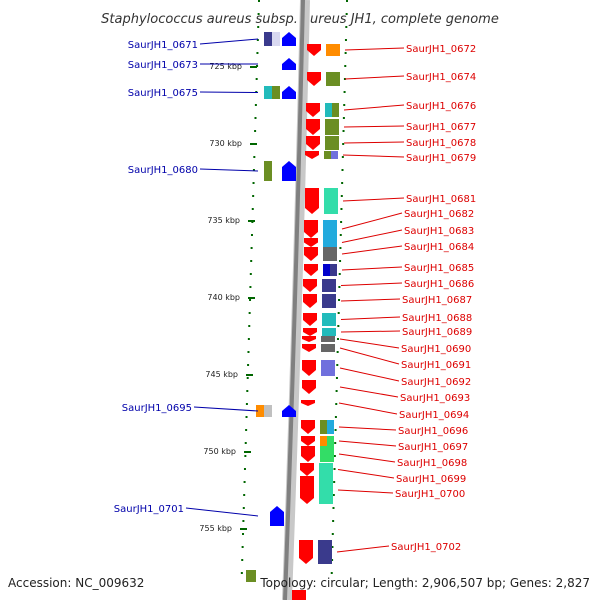 This screenshot has width=600, height=600. Describe the element at coordinates (433, 447) in the screenshot. I see `reverse-gene-label: SaurJH1_0697` at that location.